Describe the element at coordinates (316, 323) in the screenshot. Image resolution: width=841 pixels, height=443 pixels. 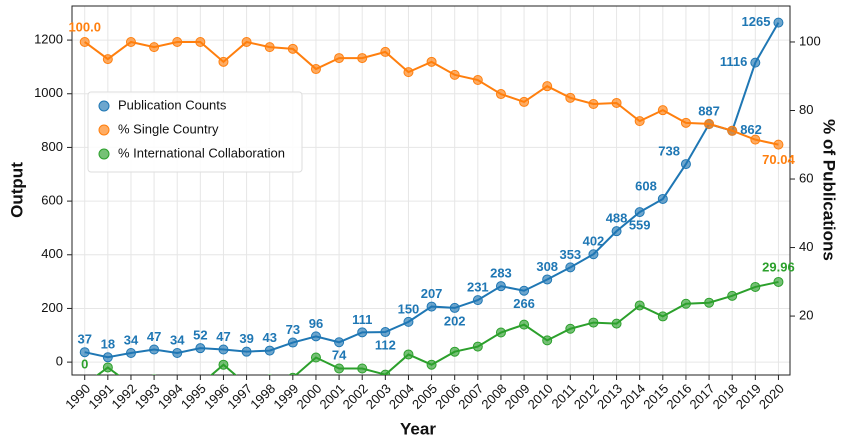
I see `data-label: 96` at that location.